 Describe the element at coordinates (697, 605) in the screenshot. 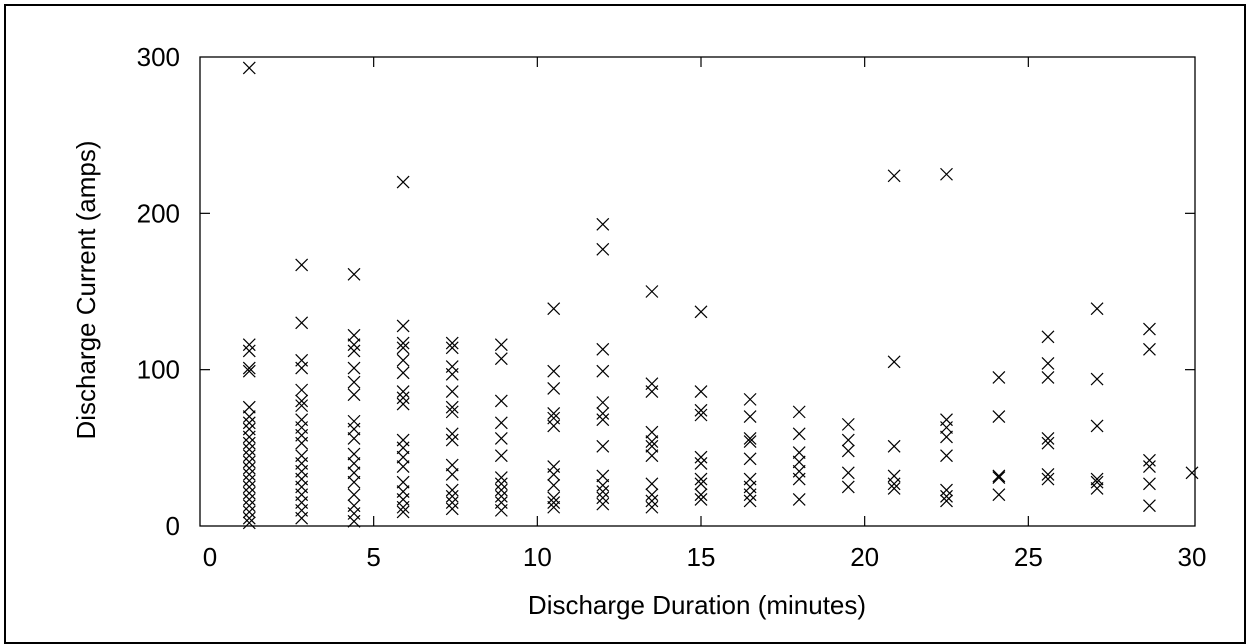

I see `x-axis-title: Discharge Duration (minutes)` at that location.